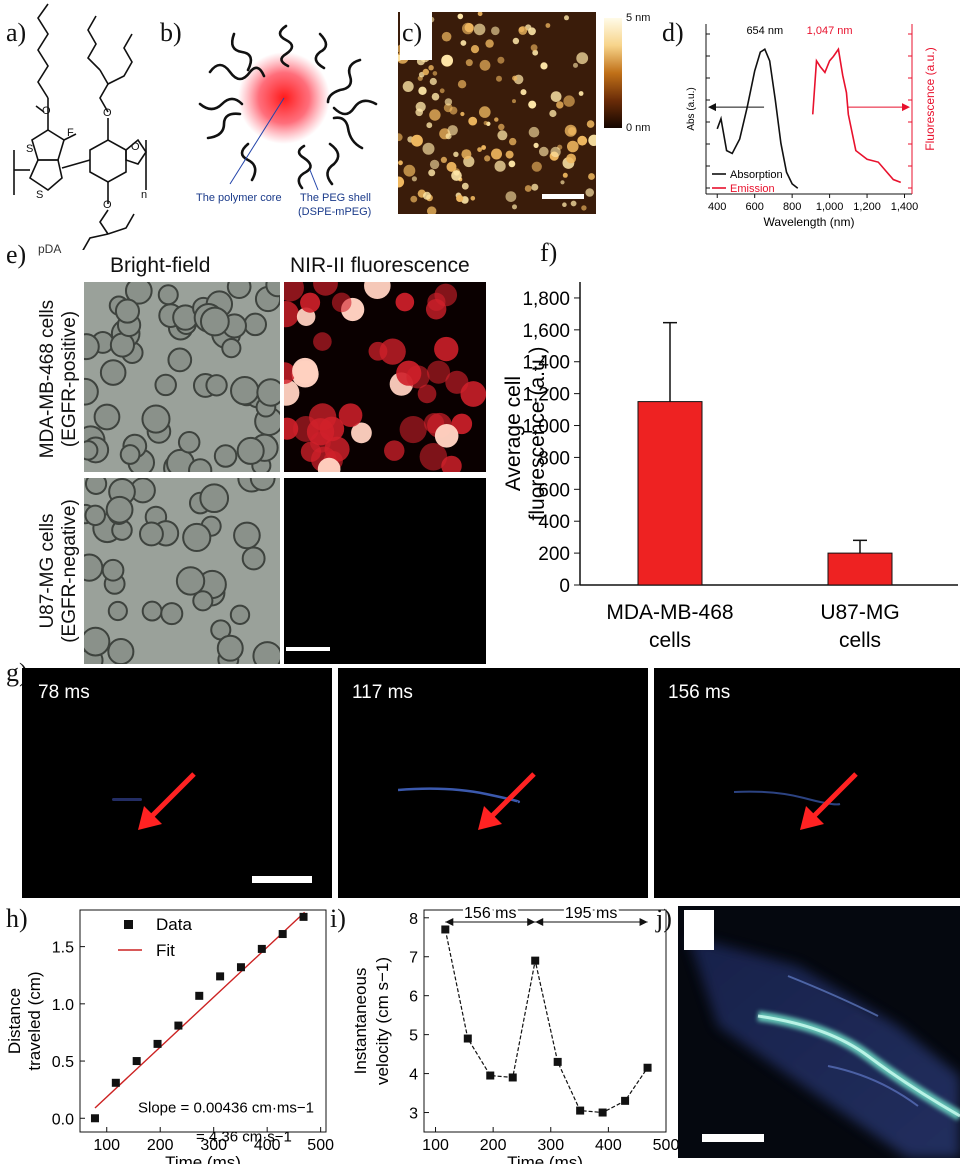 This screenshot has height=1164, width=961. Describe the element at coordinates (563, 196) in the screenshot. I see `afm-scale-bar` at that location.